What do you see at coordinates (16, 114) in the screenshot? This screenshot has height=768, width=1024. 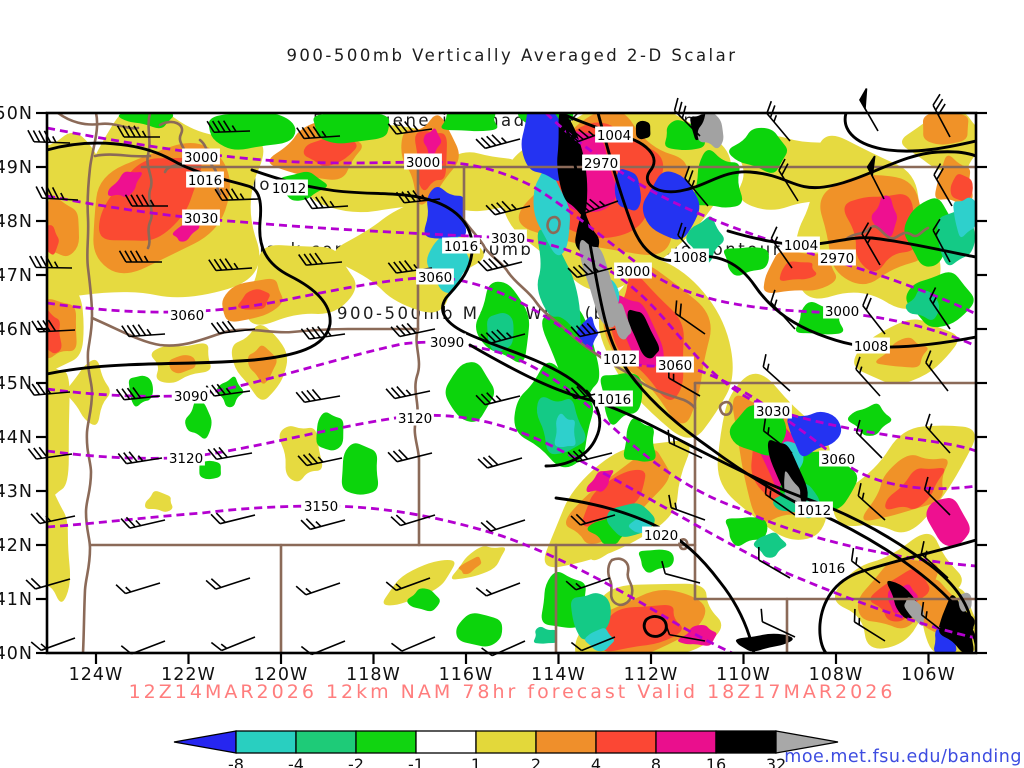 I see `lat-label: 50N` at bounding box center [16, 114].